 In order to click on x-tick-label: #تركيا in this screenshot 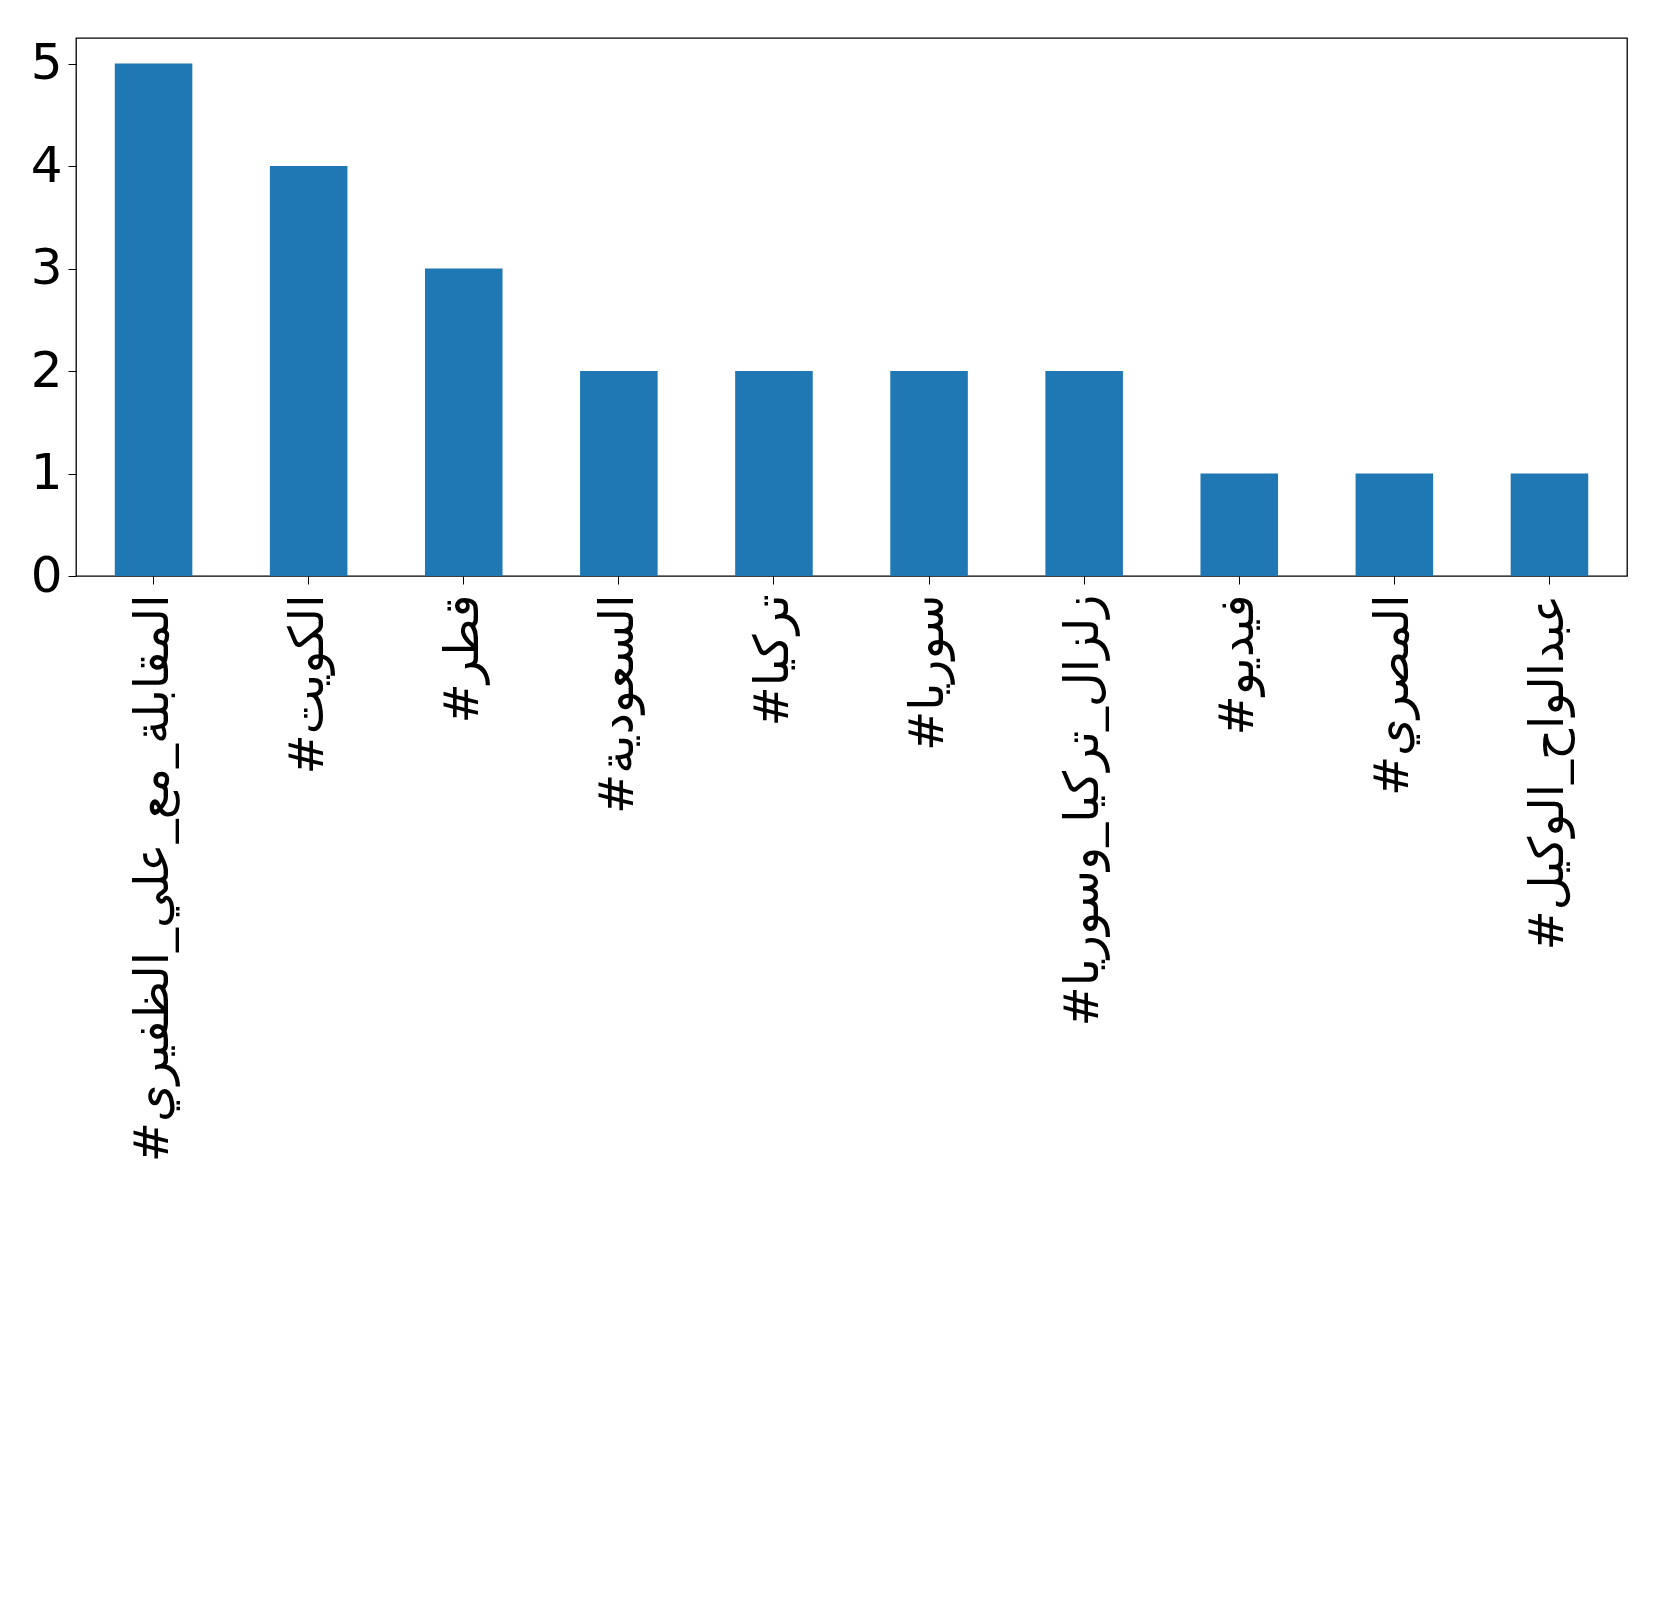, I will do `click(771, 660)`.